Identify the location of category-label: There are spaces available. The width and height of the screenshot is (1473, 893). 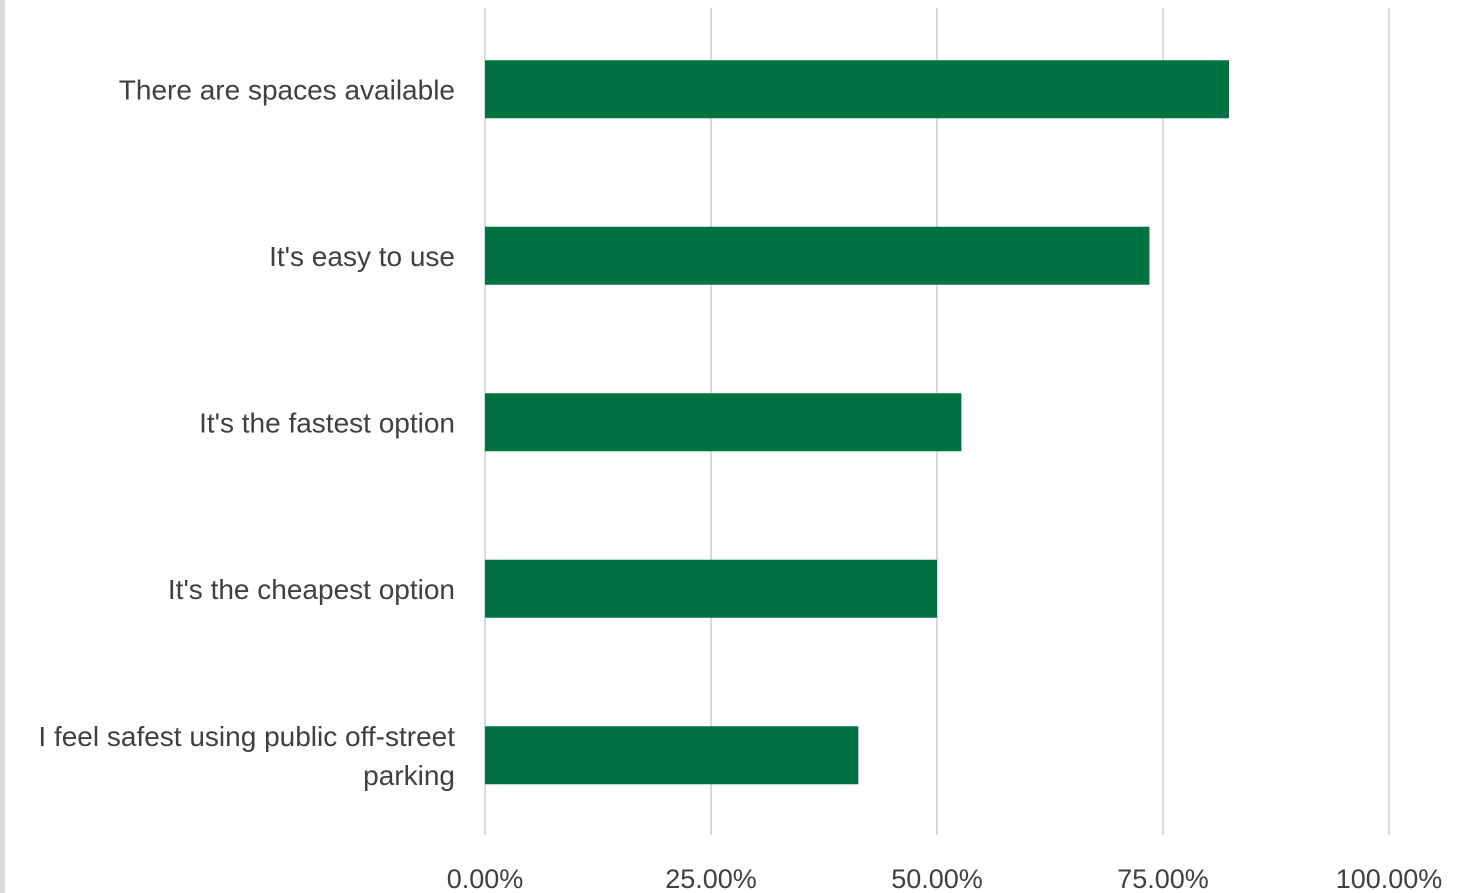
(287, 89).